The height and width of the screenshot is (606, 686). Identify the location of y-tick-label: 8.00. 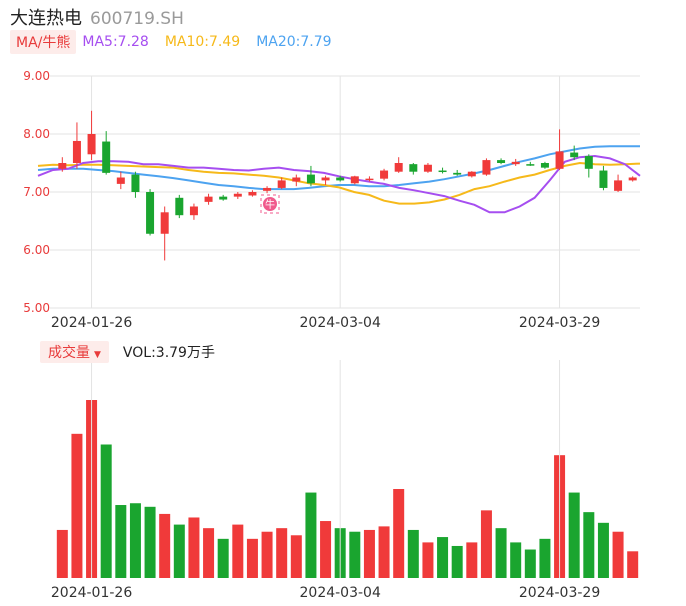
(36, 134).